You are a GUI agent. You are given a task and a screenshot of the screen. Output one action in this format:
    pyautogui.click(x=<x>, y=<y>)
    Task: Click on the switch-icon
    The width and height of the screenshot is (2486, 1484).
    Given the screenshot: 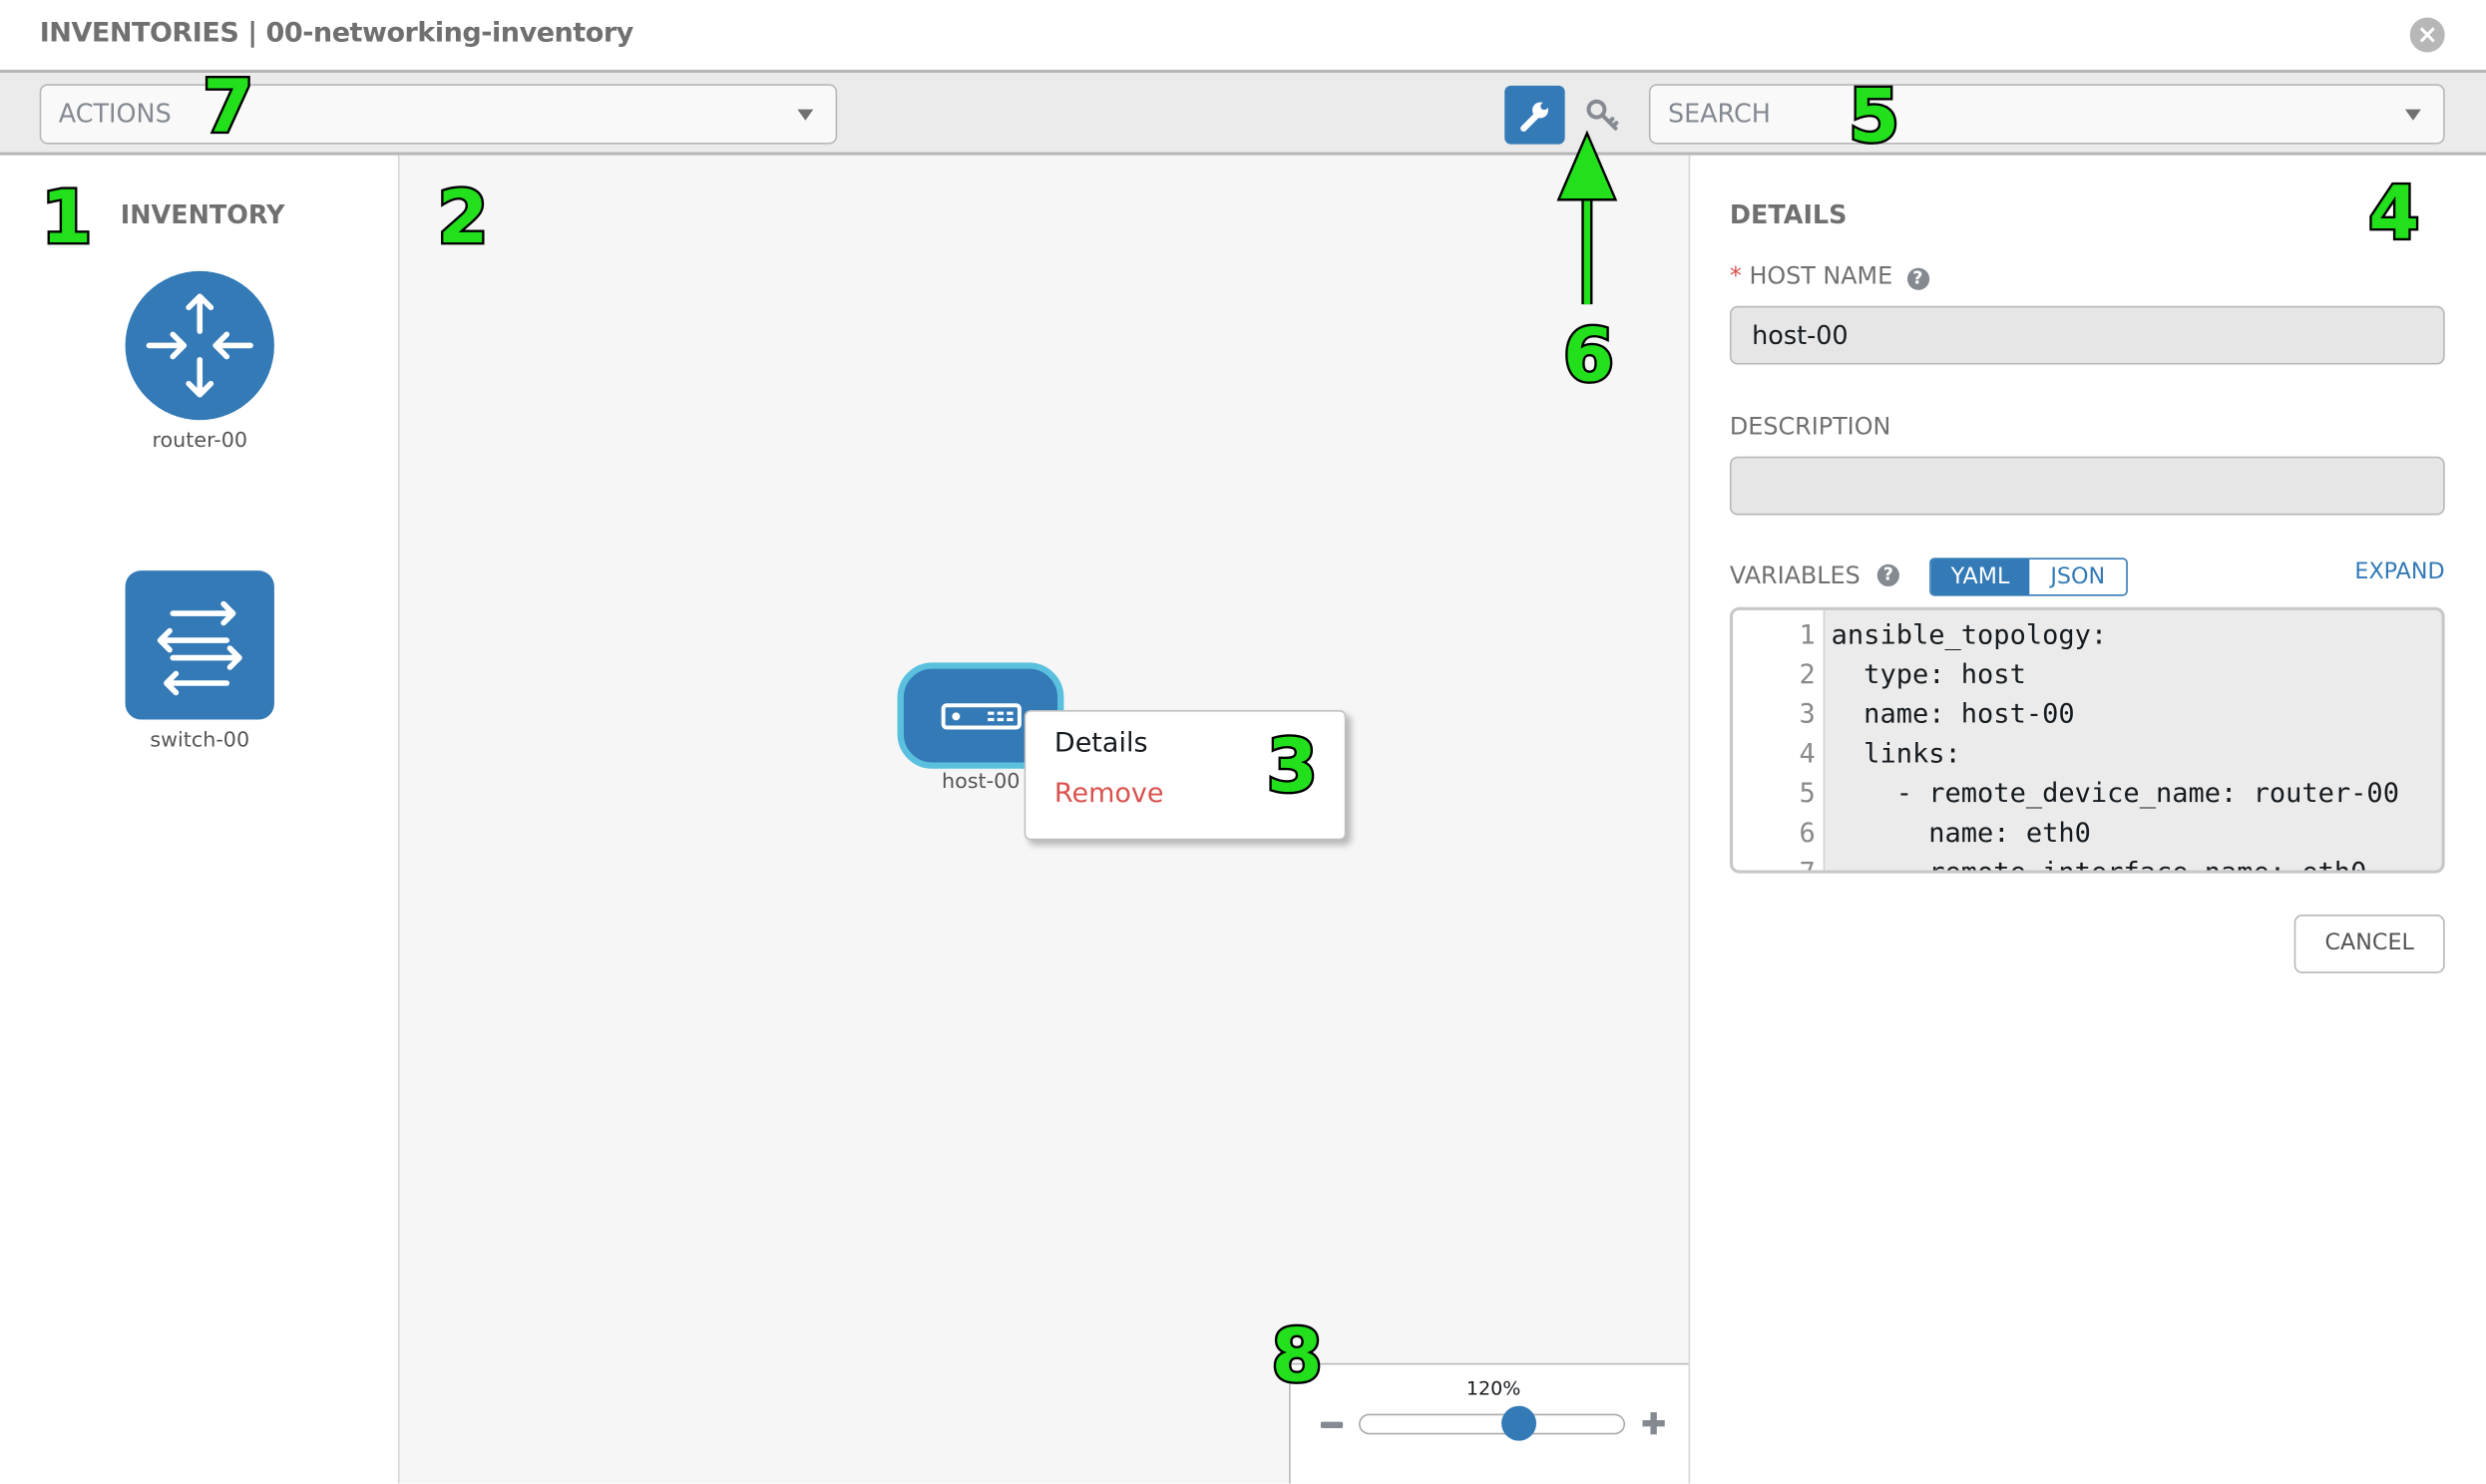 What is the action you would take?
    pyautogui.click(x=199, y=648)
    